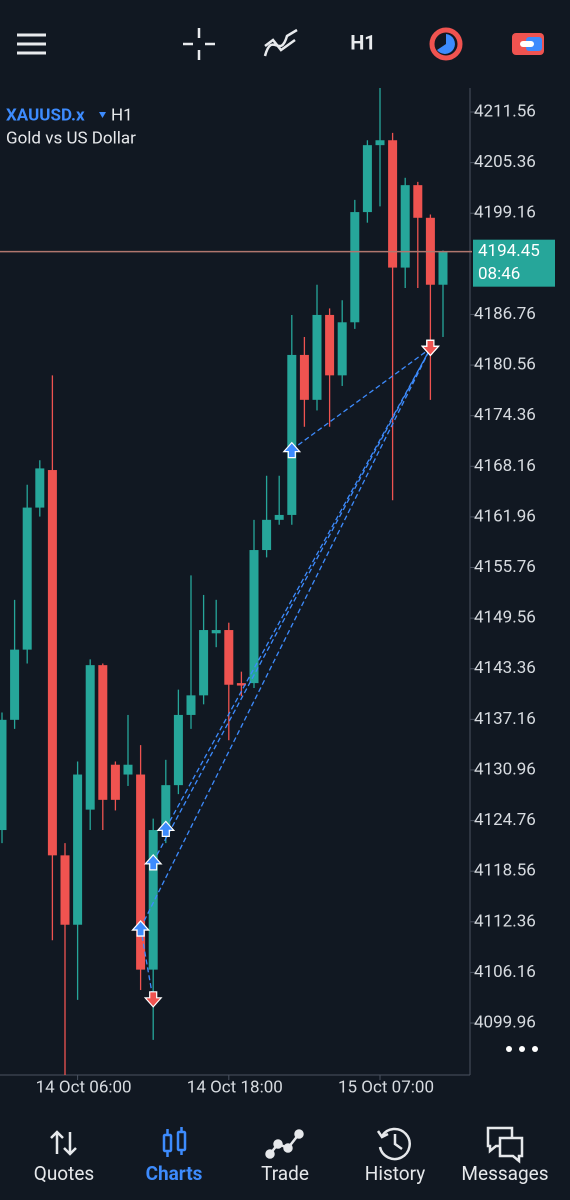  Describe the element at coordinates (235, 1087) in the screenshot. I see `x-tick-label: 14 Oct 18:00` at that location.